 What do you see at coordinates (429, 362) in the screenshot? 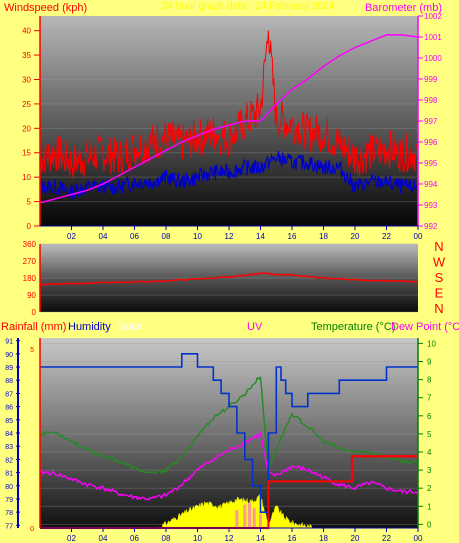
I see `temperature-tick-label: 9` at bounding box center [429, 362].